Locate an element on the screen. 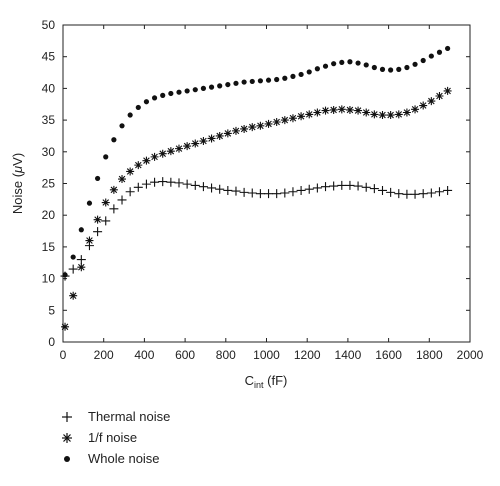 The width and height of the screenshot is (500, 486). legend-item-thermal: Thermal noise is located at coordinates (116, 416).